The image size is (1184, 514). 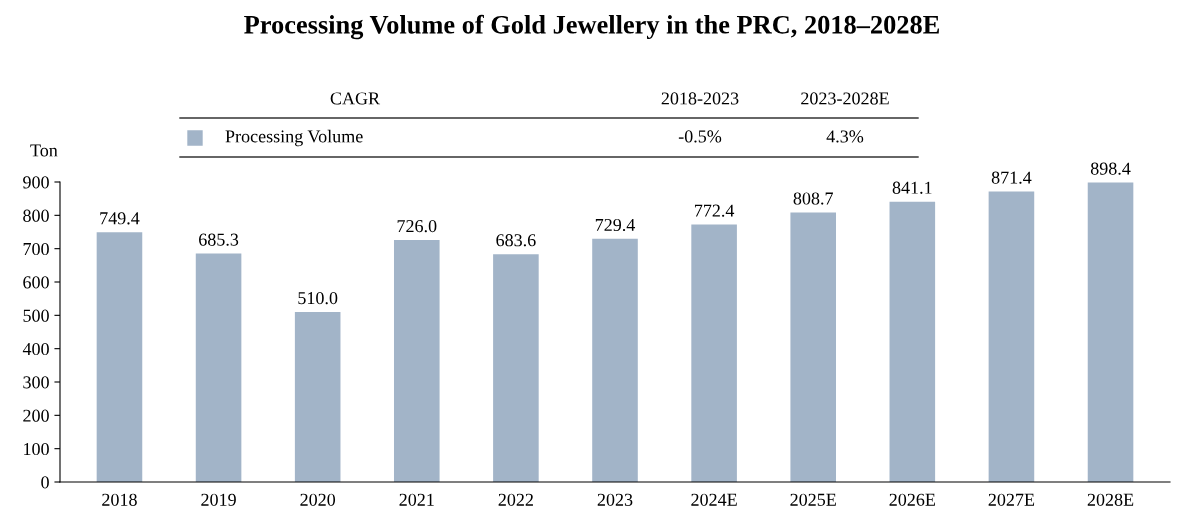 What do you see at coordinates (36, 249) in the screenshot?
I see `y-tick-label: 700` at bounding box center [36, 249].